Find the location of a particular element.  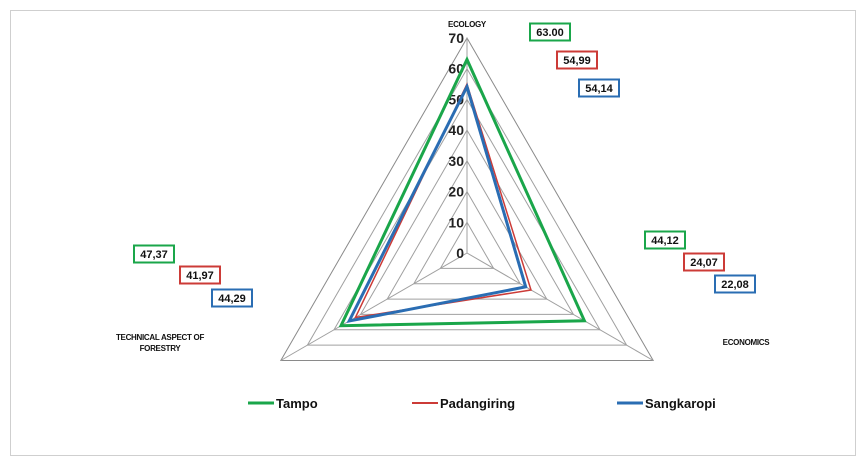

svg-text: 24,07 is located at coordinates (704, 263).